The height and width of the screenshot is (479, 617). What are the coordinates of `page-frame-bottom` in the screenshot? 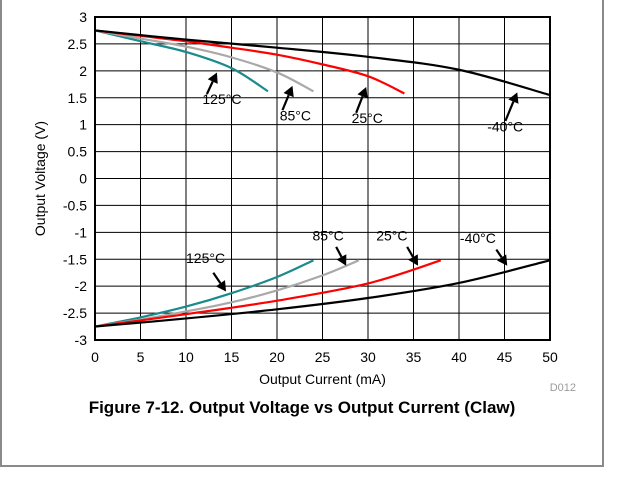 It's located at (302, 466).